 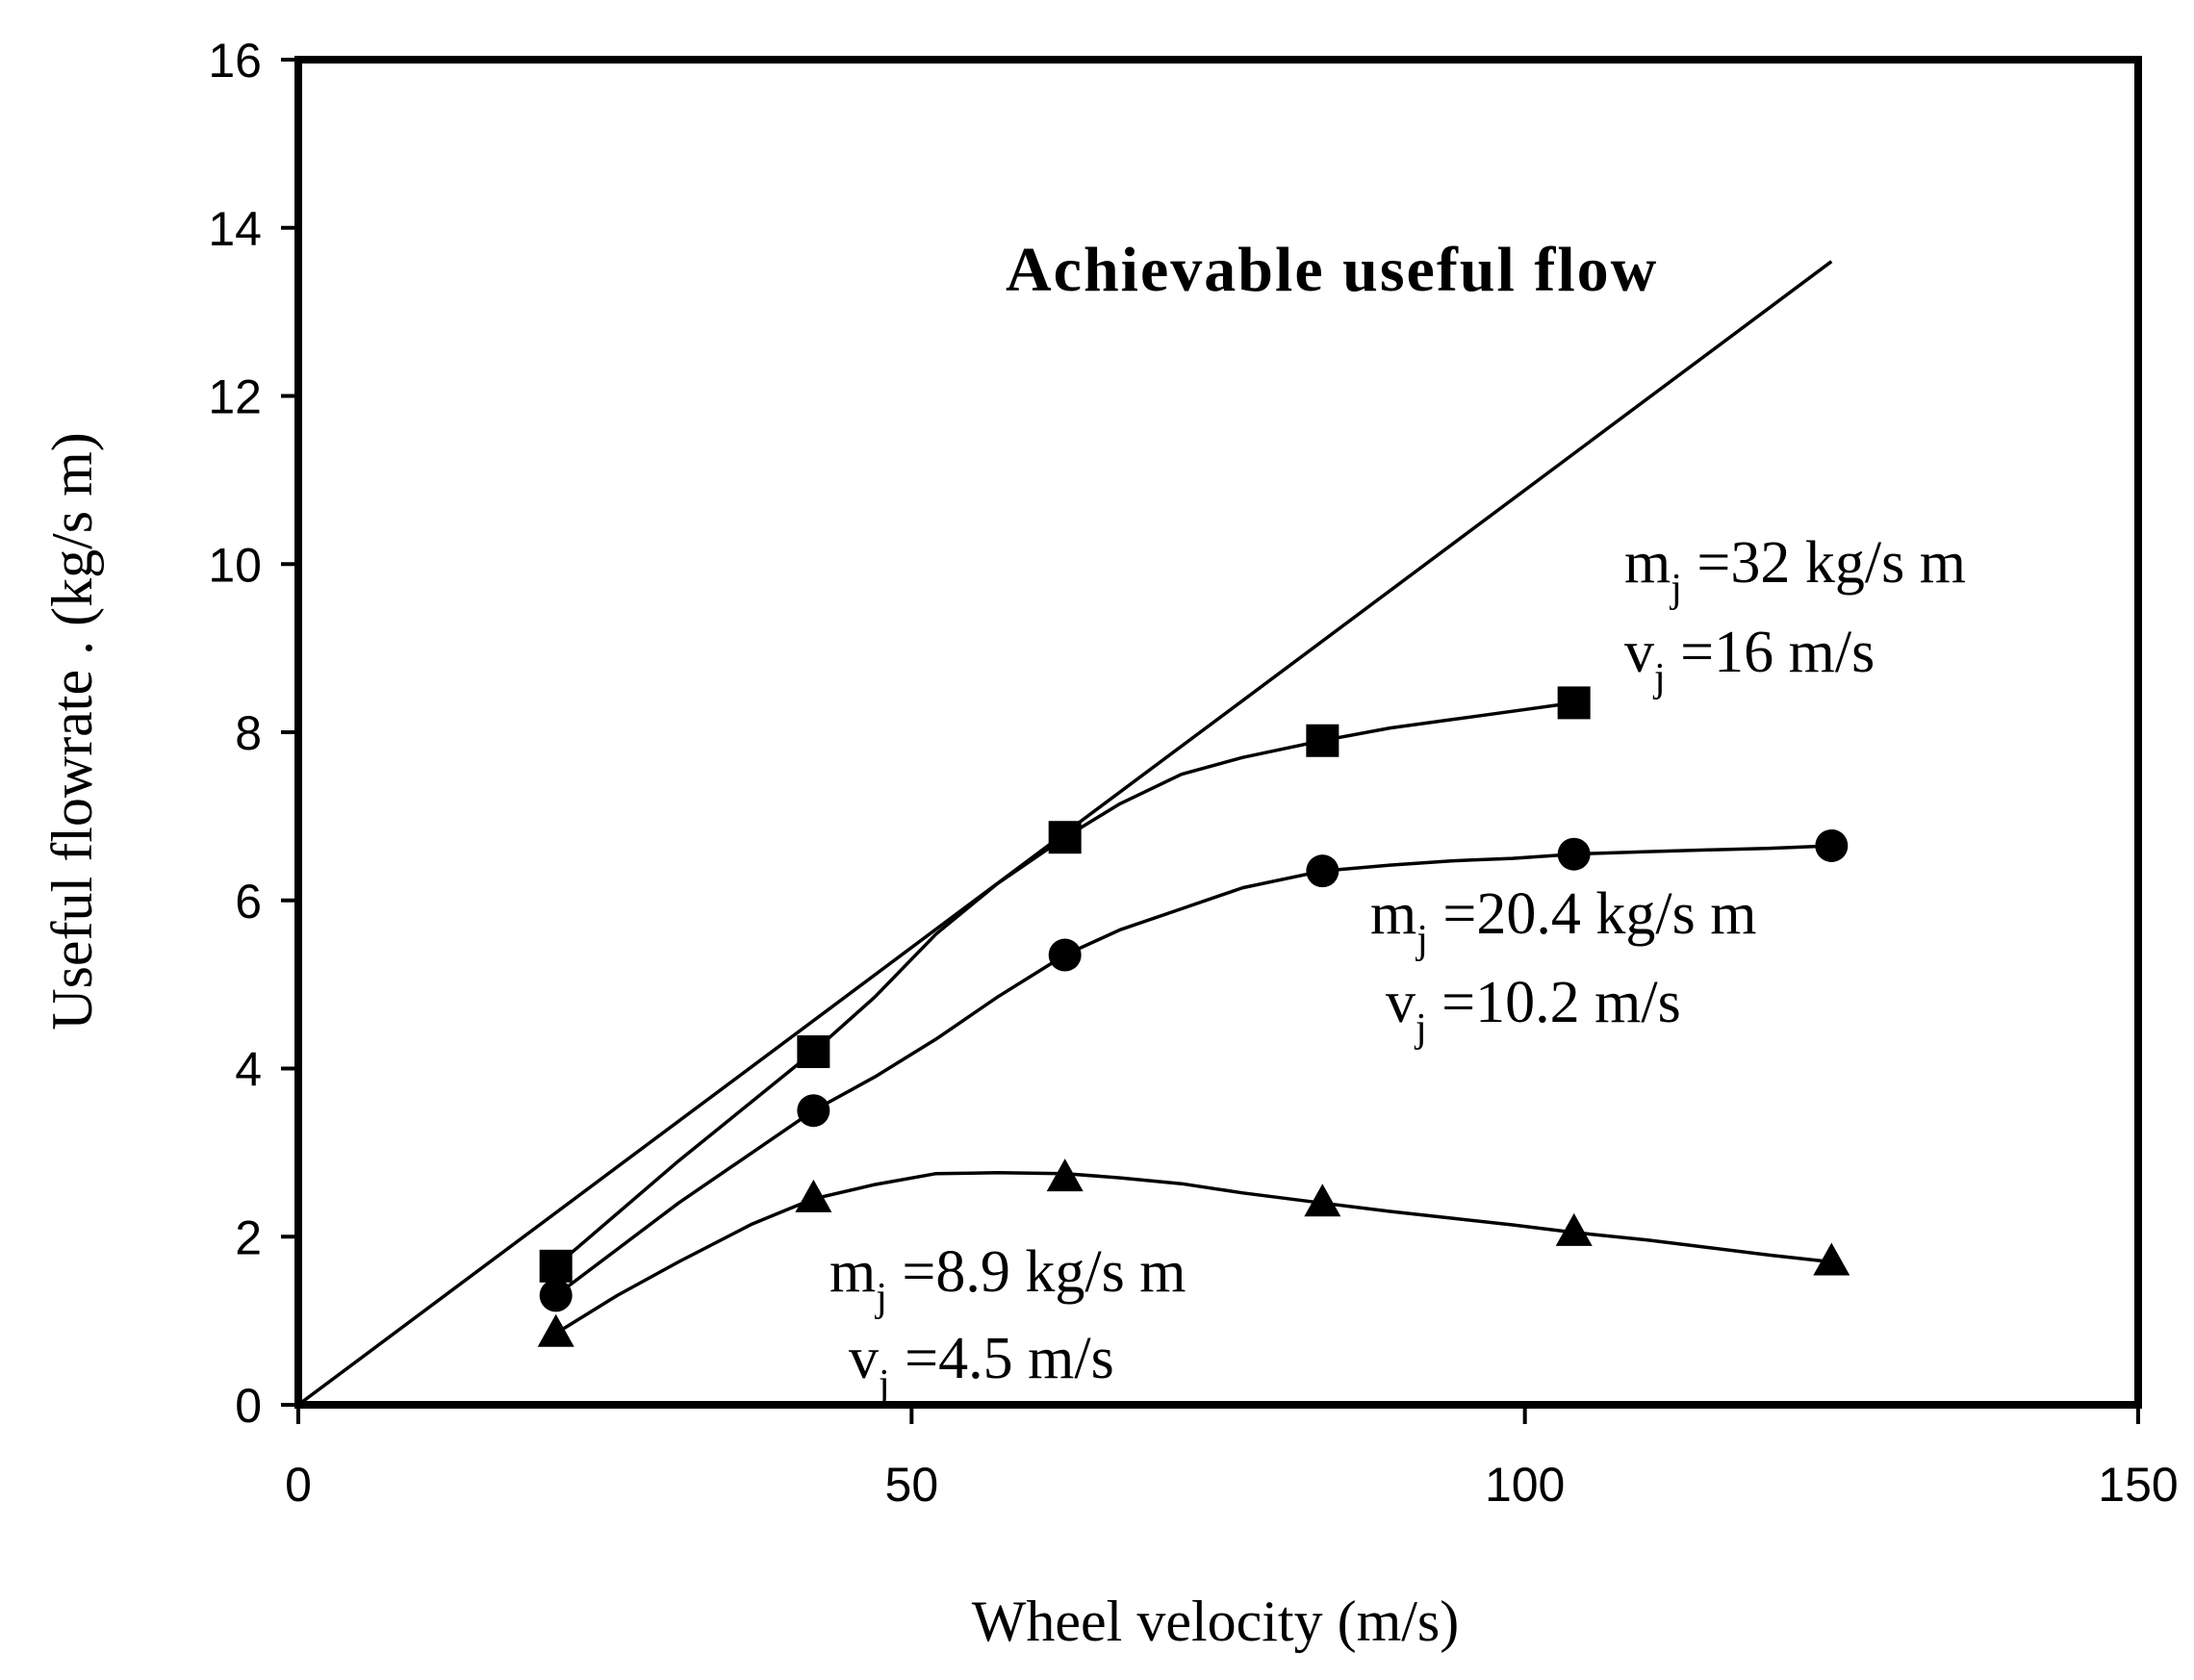 What do you see at coordinates (1215, 1622) in the screenshot?
I see `x-axis-title: Wheel velocity (m/s)` at bounding box center [1215, 1622].